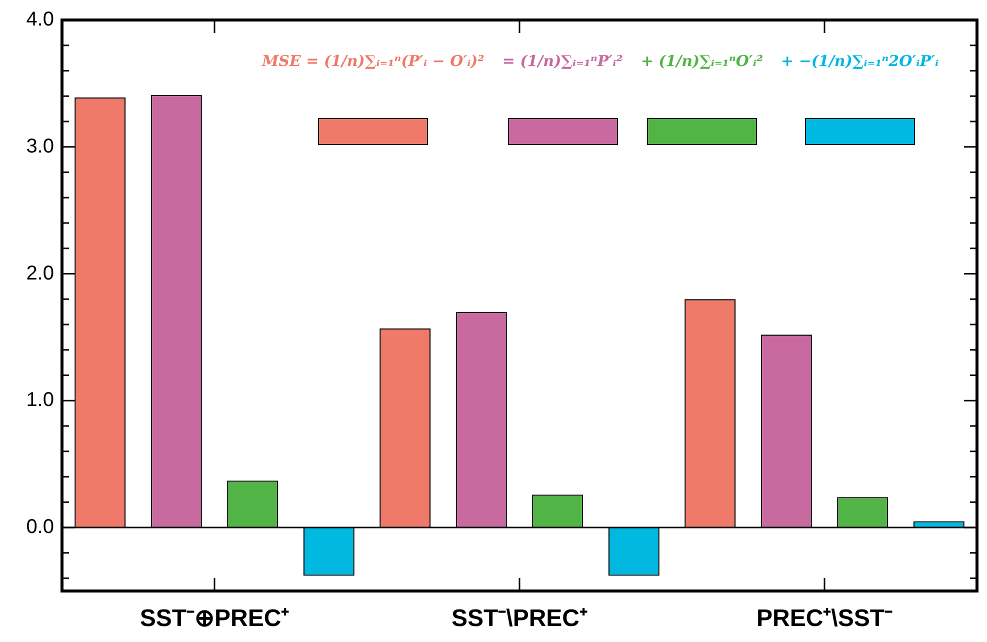 This screenshot has width=987, height=642. Describe the element at coordinates (824, 618) in the screenshot. I see `x-tick-label: PREC⁺\SST⁻` at that location.